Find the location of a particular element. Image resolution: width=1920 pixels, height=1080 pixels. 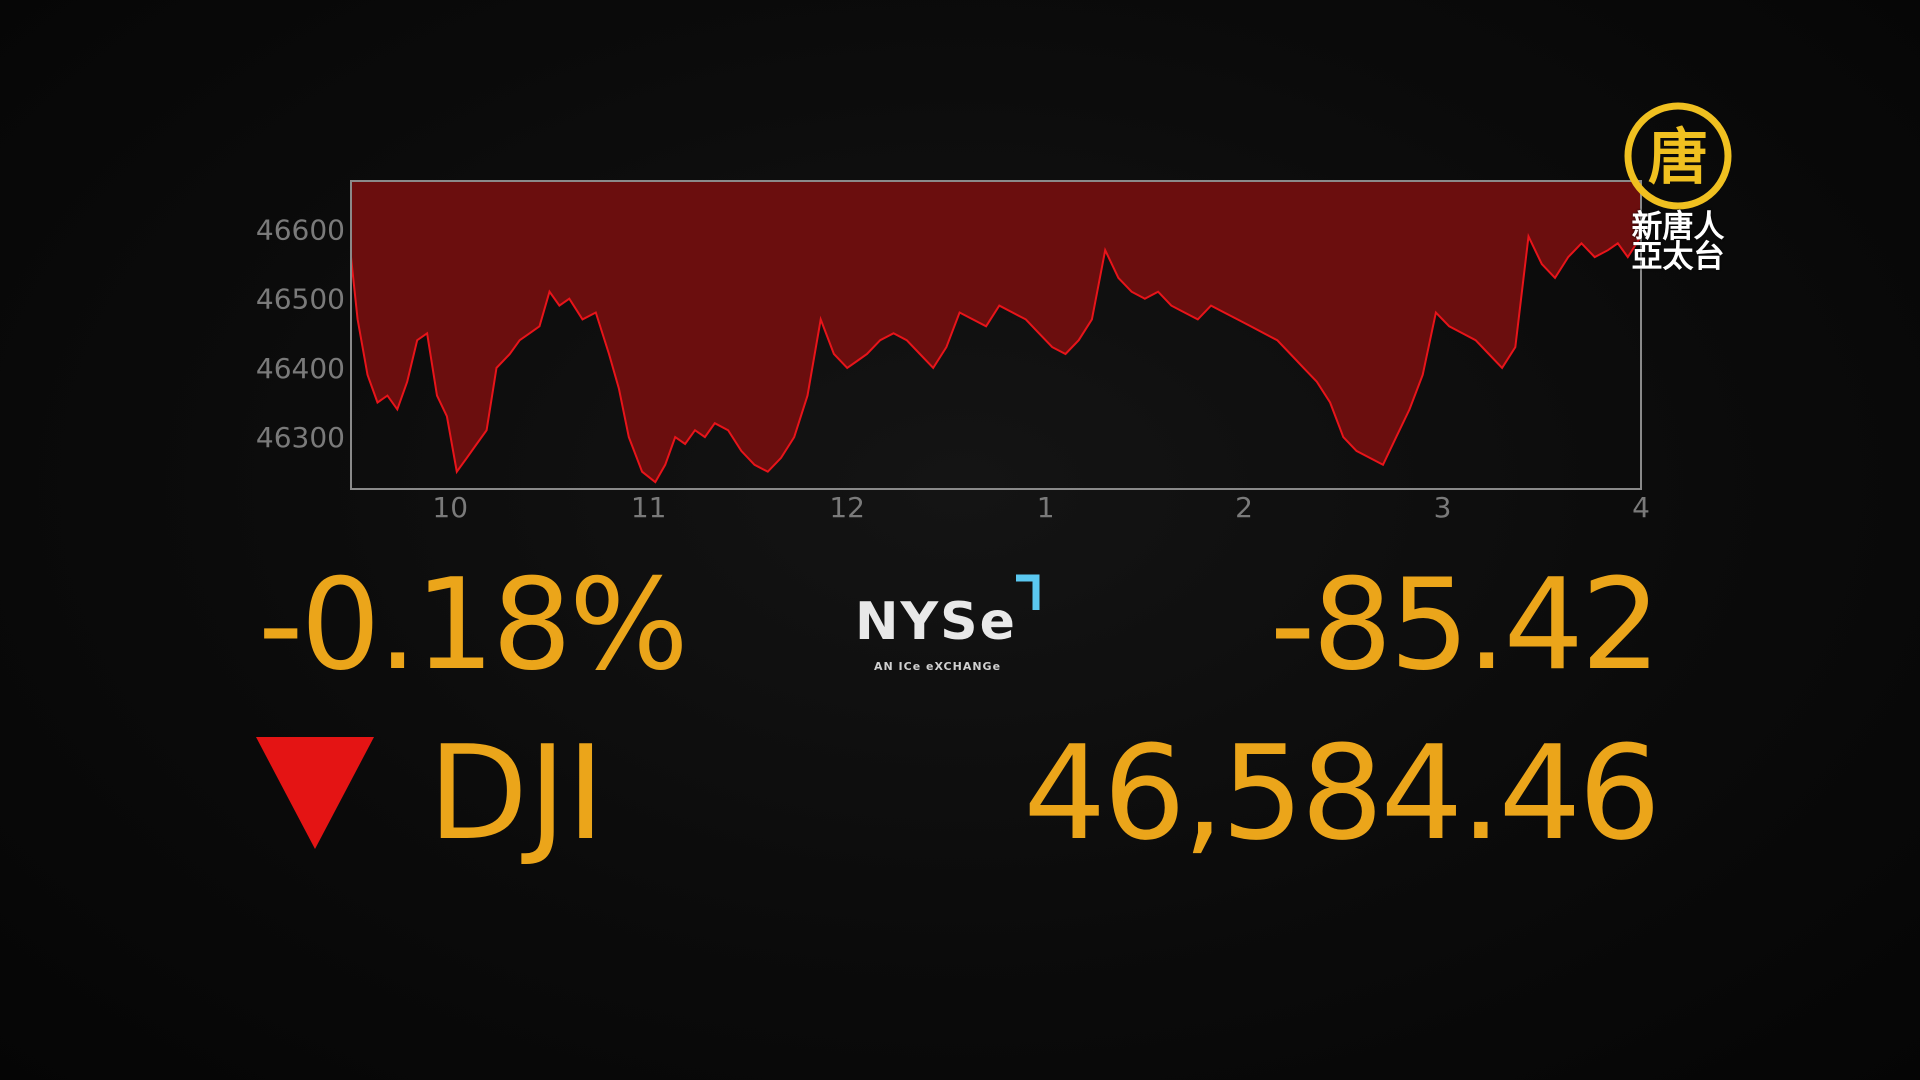

nyse-wordmark: NYSe is located at coordinates (936, 622).